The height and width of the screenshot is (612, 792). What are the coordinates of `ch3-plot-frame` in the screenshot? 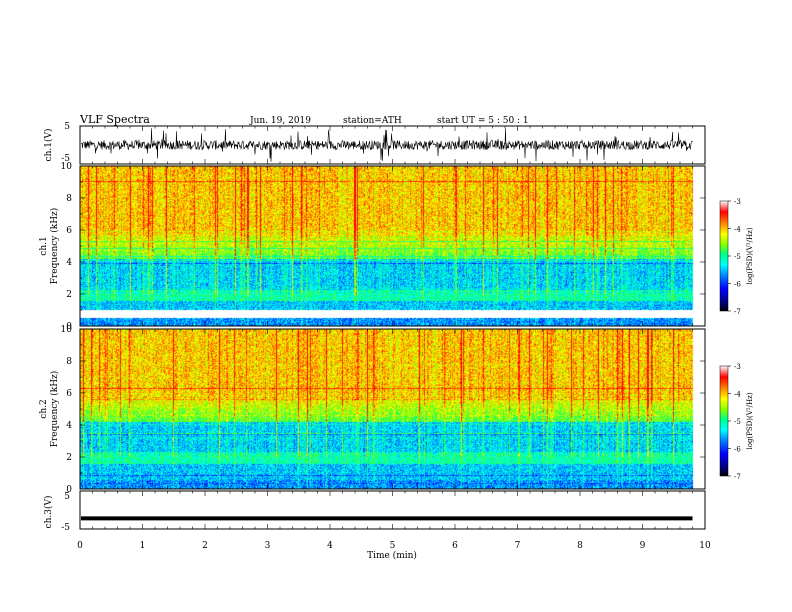 It's located at (392, 510).